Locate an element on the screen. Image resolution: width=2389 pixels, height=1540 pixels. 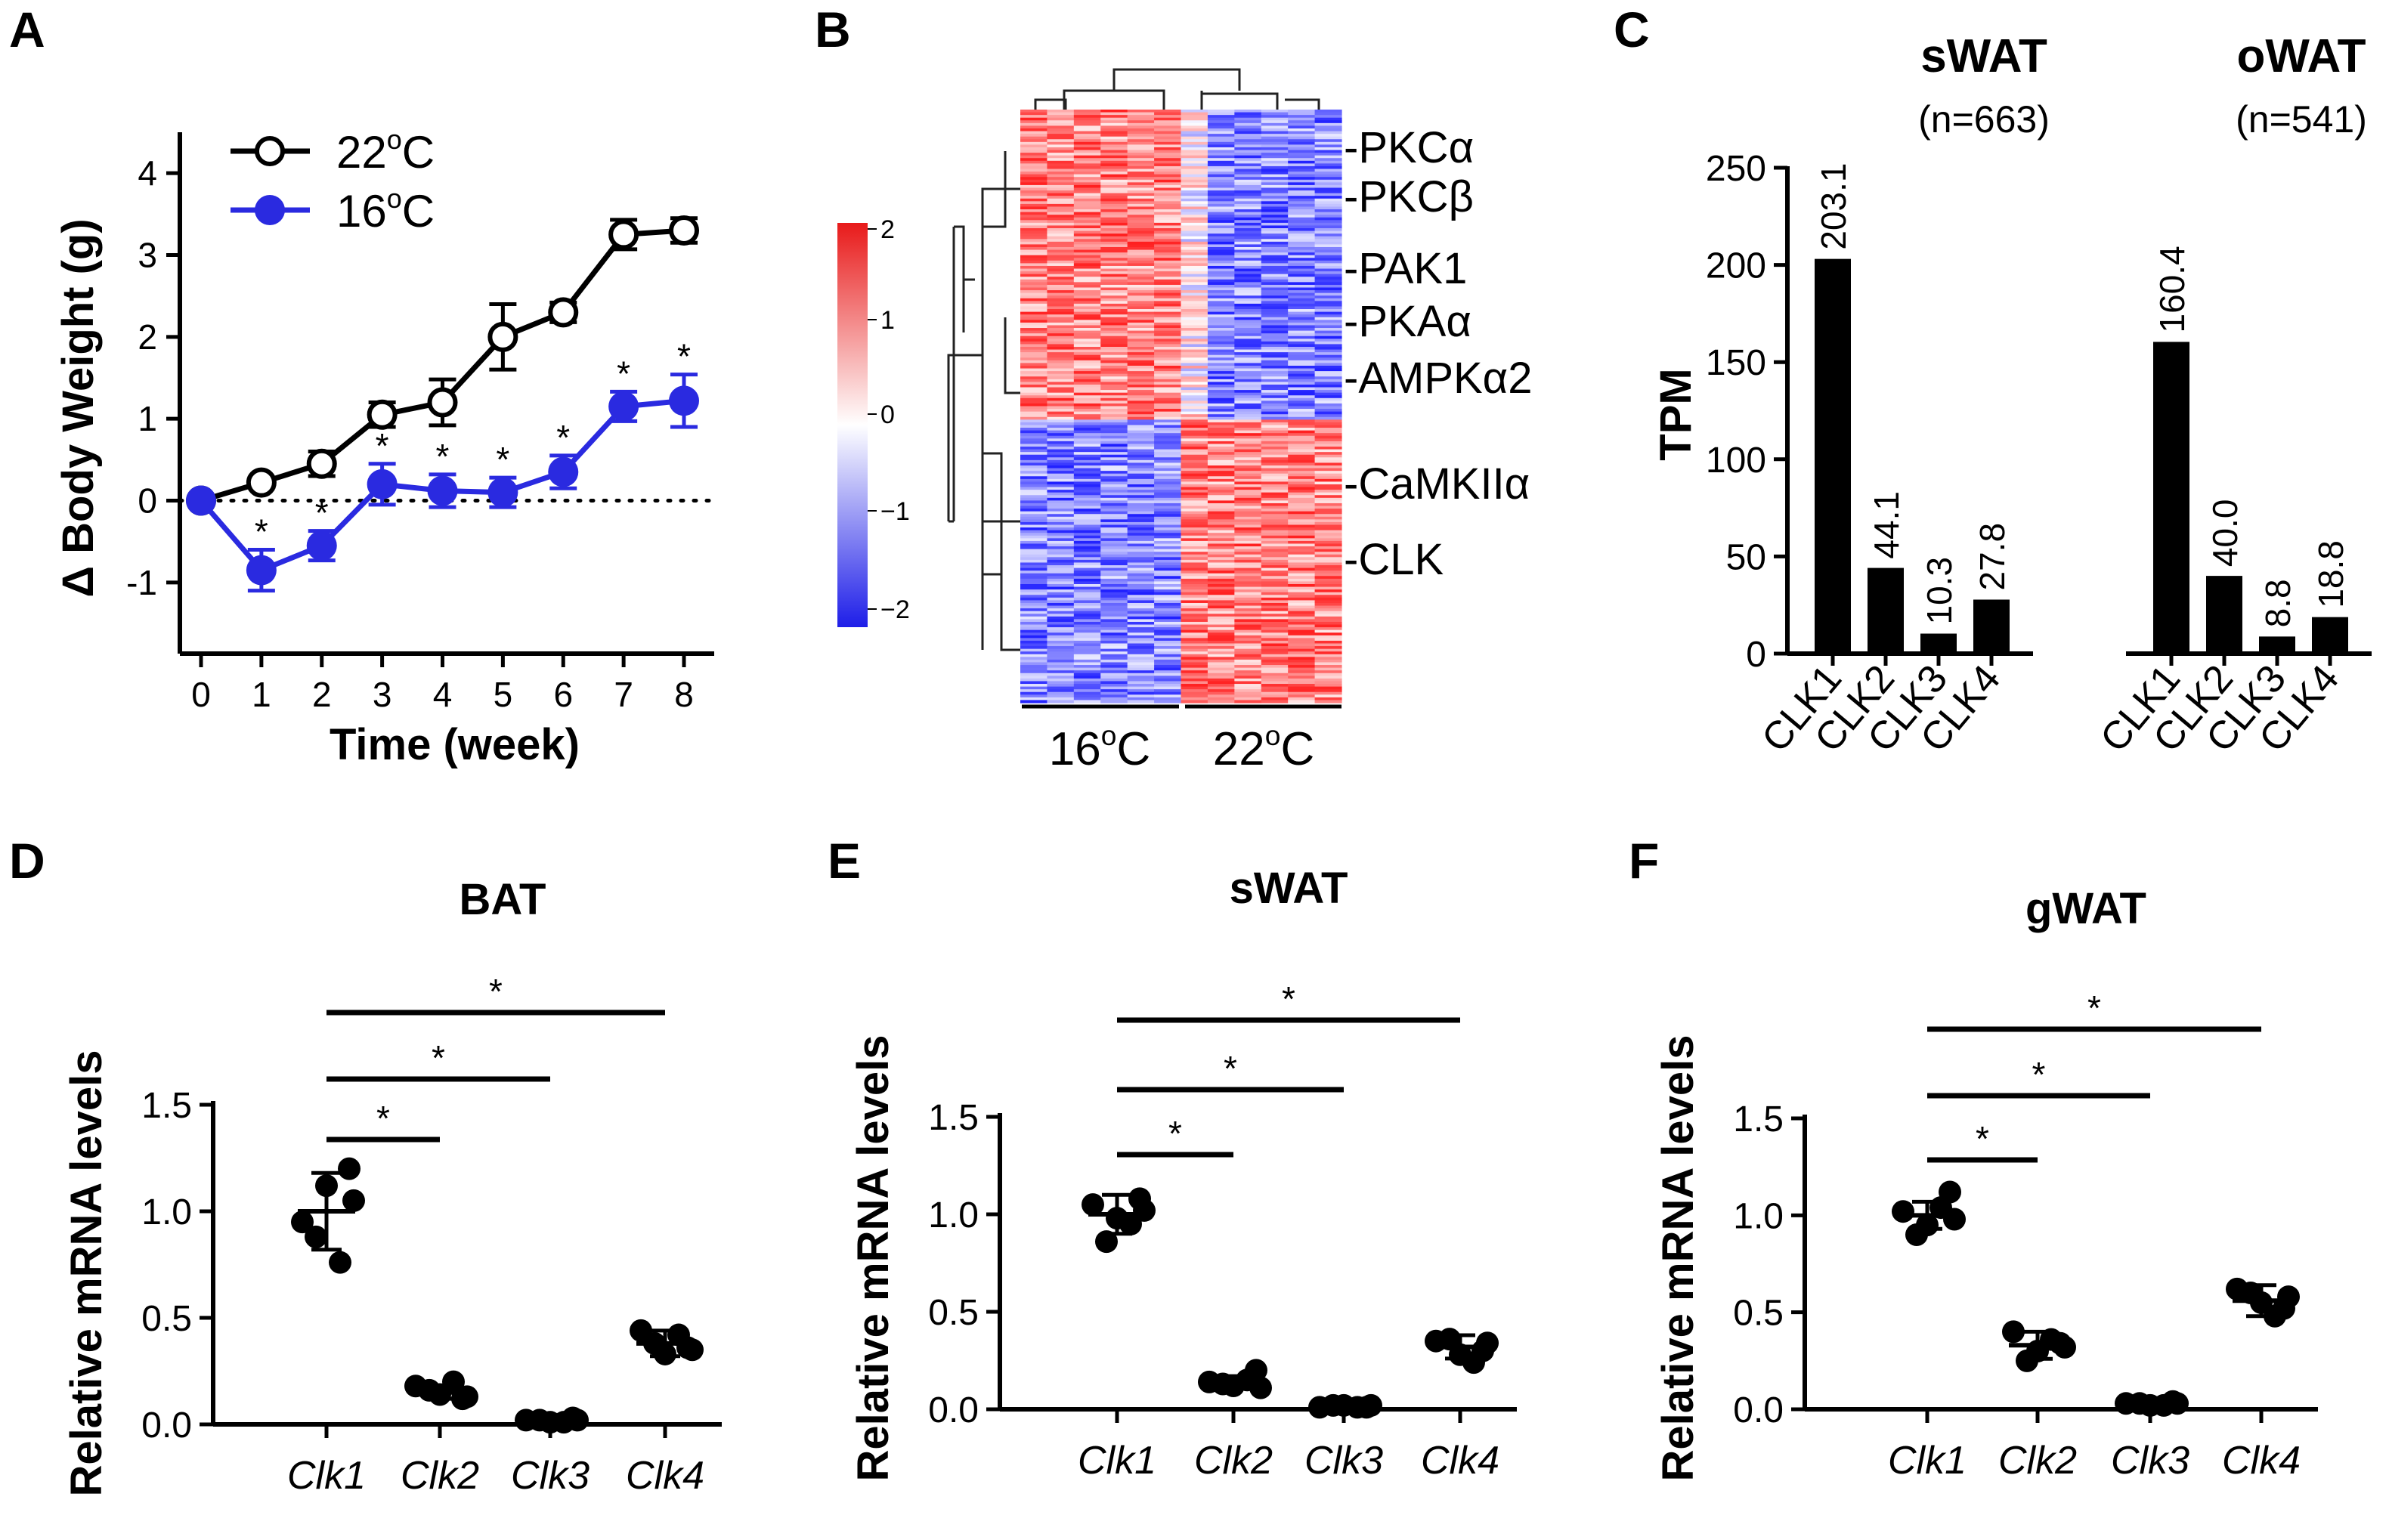
y-tick-label: 1.0 is located at coordinates (167, 1212).